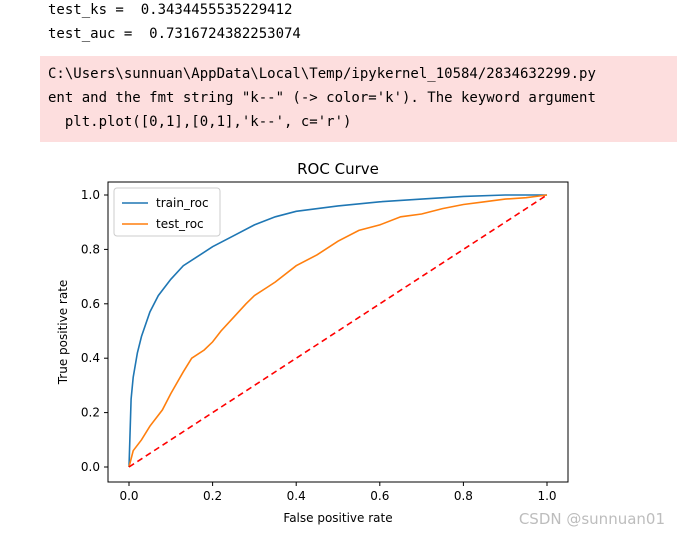  Describe the element at coordinates (337, 518) in the screenshot. I see `x-axis-label: False positive rate` at that location.